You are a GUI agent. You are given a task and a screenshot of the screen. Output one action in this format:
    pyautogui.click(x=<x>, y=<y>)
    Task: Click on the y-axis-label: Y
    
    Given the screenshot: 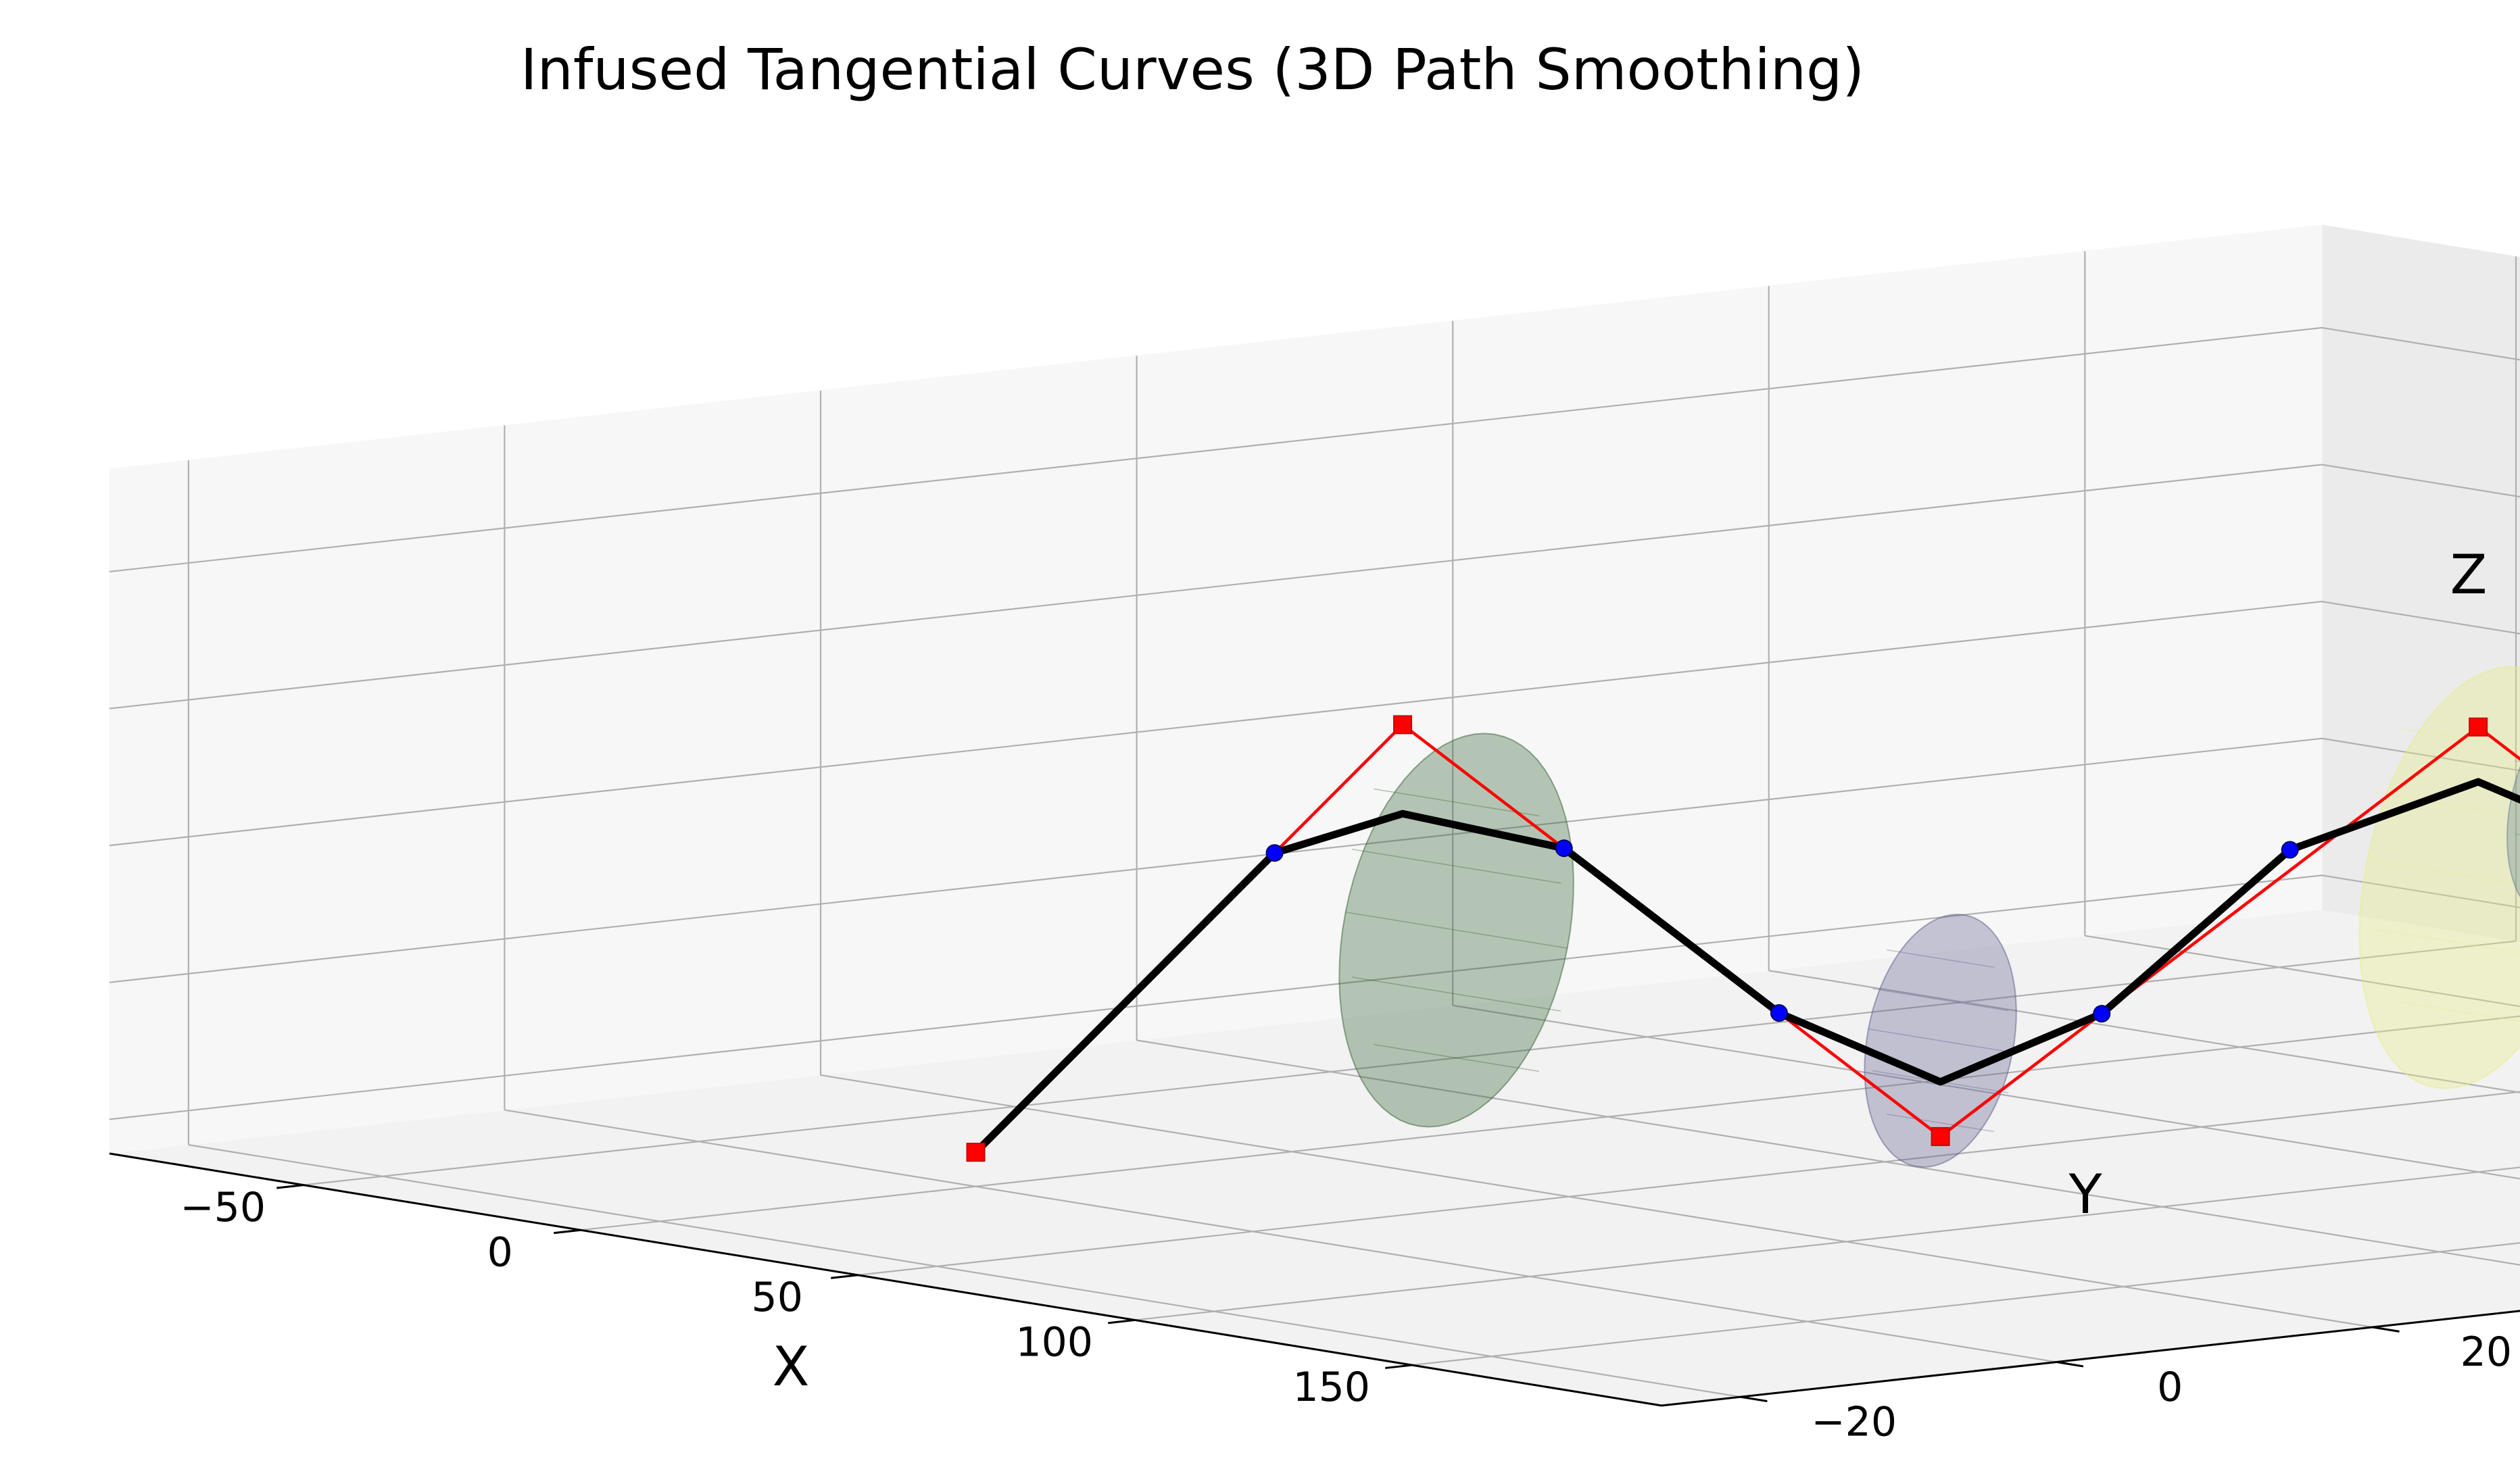 What is the action you would take?
    pyautogui.click(x=2085, y=1194)
    